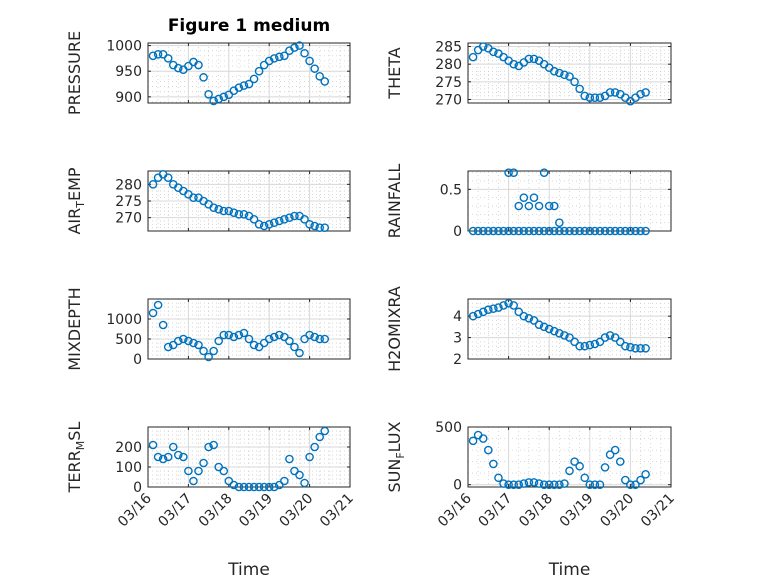 The height and width of the screenshot is (583, 778). I want to click on y-axis-label: TERRMSL, so click(76, 458).